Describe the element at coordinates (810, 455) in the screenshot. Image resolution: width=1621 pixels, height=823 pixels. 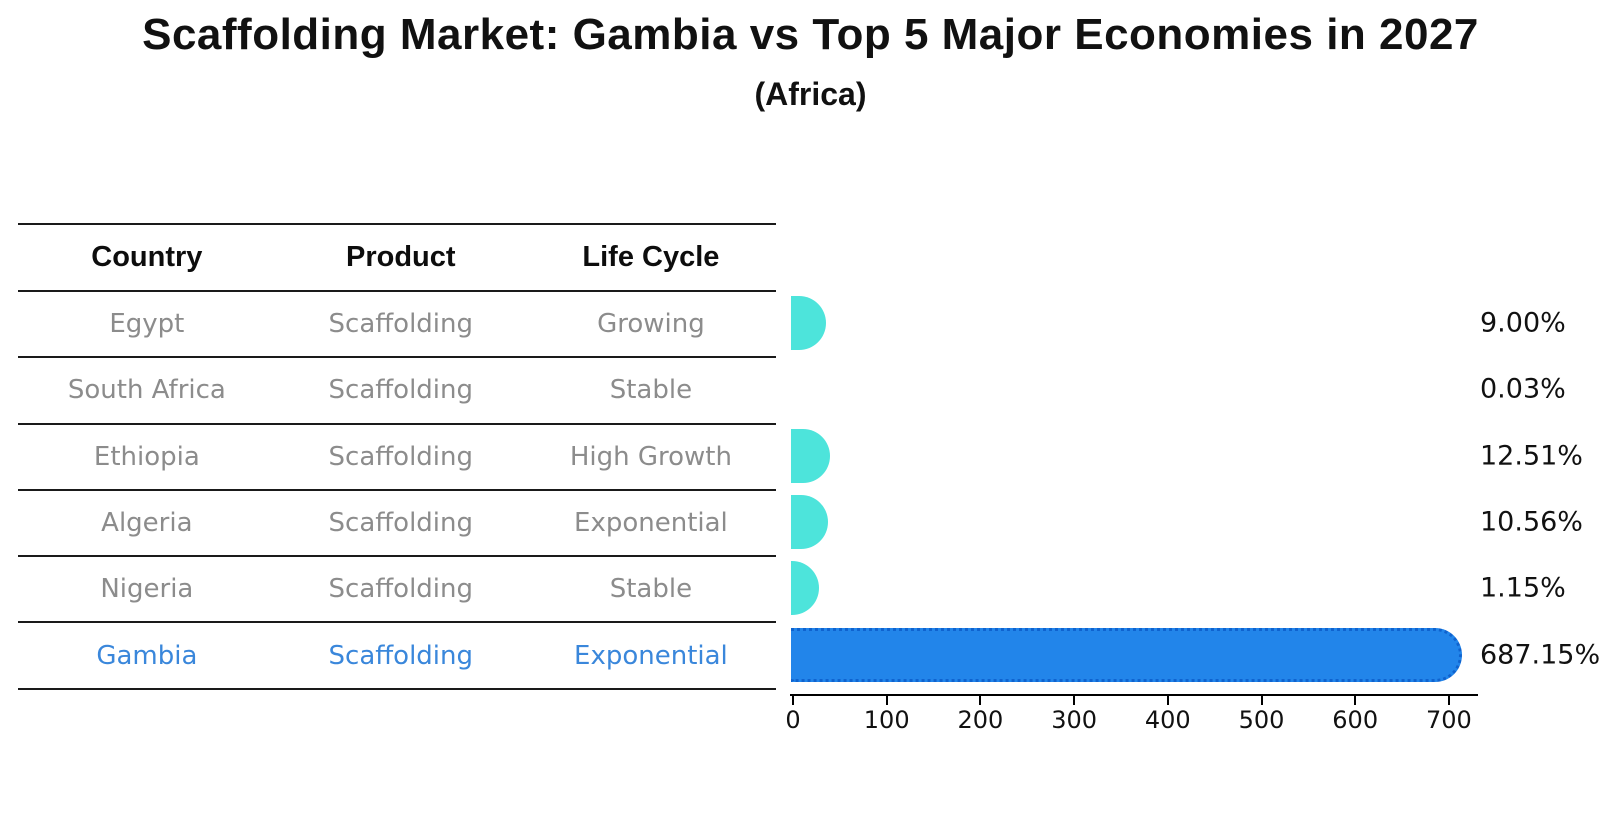
I see `bar-ethiopia` at that location.